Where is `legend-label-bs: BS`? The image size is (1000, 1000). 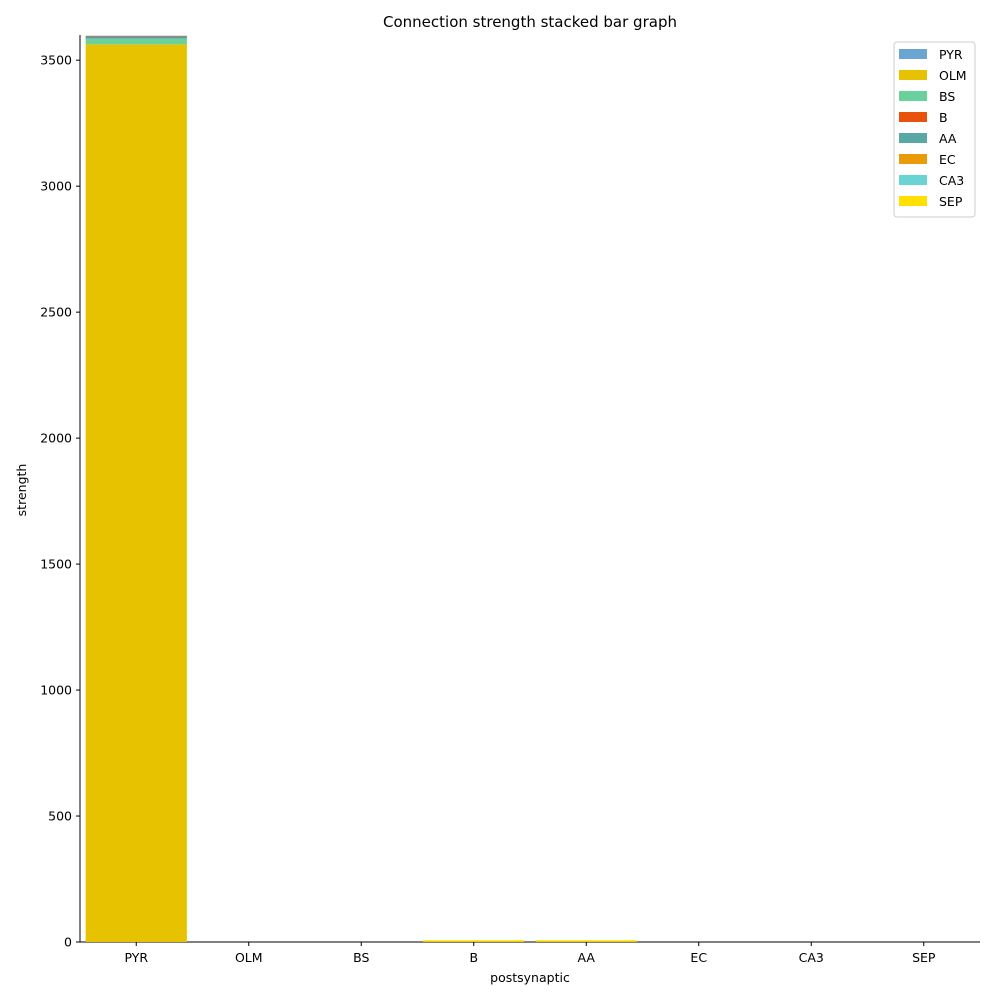 legend-label-bs: BS is located at coordinates (947, 96).